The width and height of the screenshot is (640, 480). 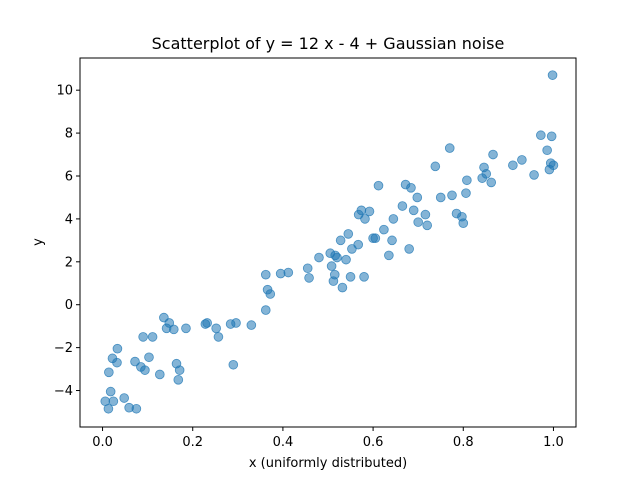 What do you see at coordinates (102, 442) in the screenshot?
I see `x-tick-label: 0.0` at bounding box center [102, 442].